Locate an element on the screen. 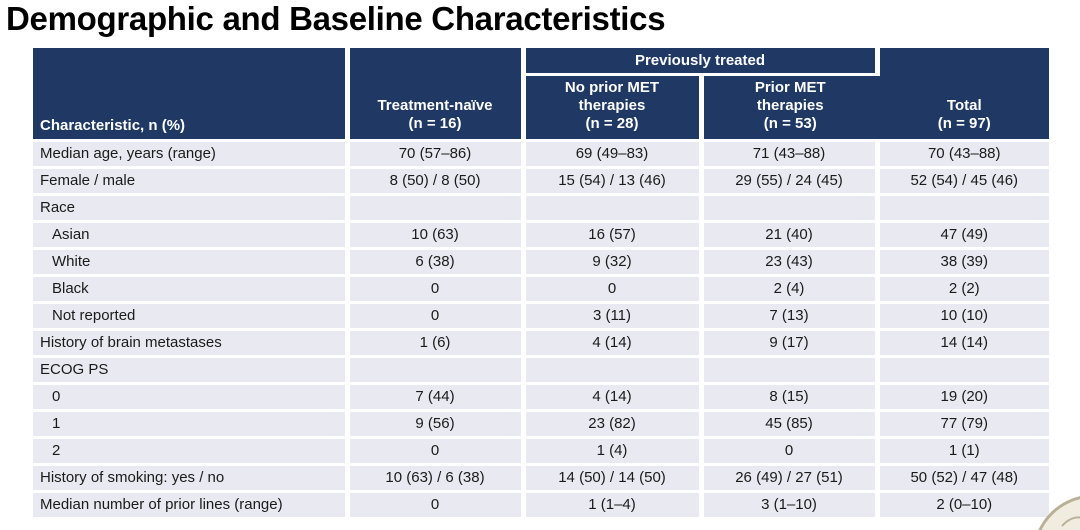  row-label: White is located at coordinates (191, 262).